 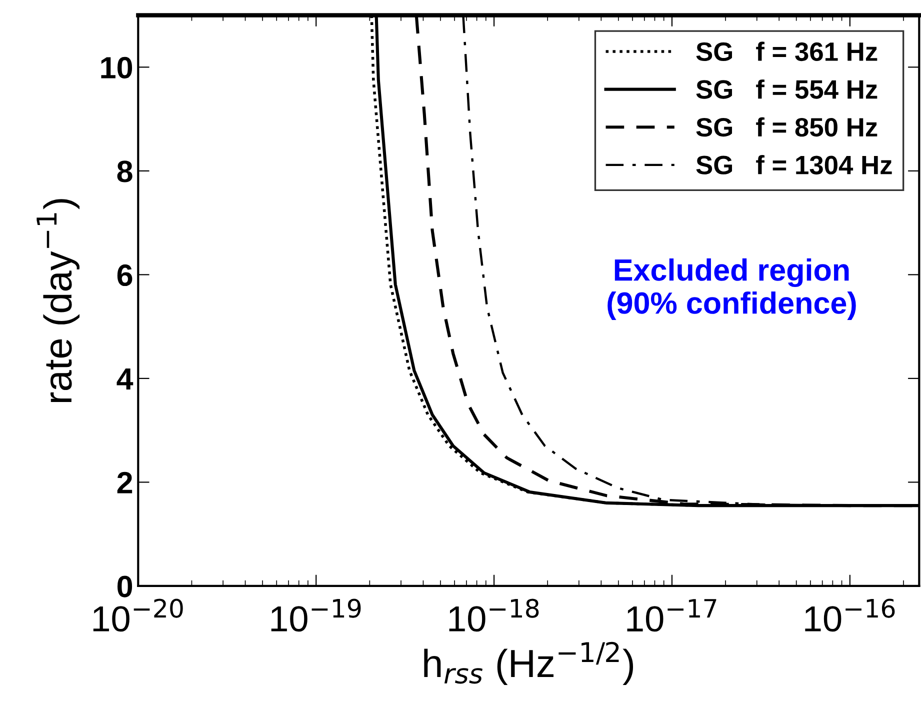 What do you see at coordinates (494, 615) in the screenshot?
I see `x-tick-label: 10$^{−18}$` at bounding box center [494, 615].